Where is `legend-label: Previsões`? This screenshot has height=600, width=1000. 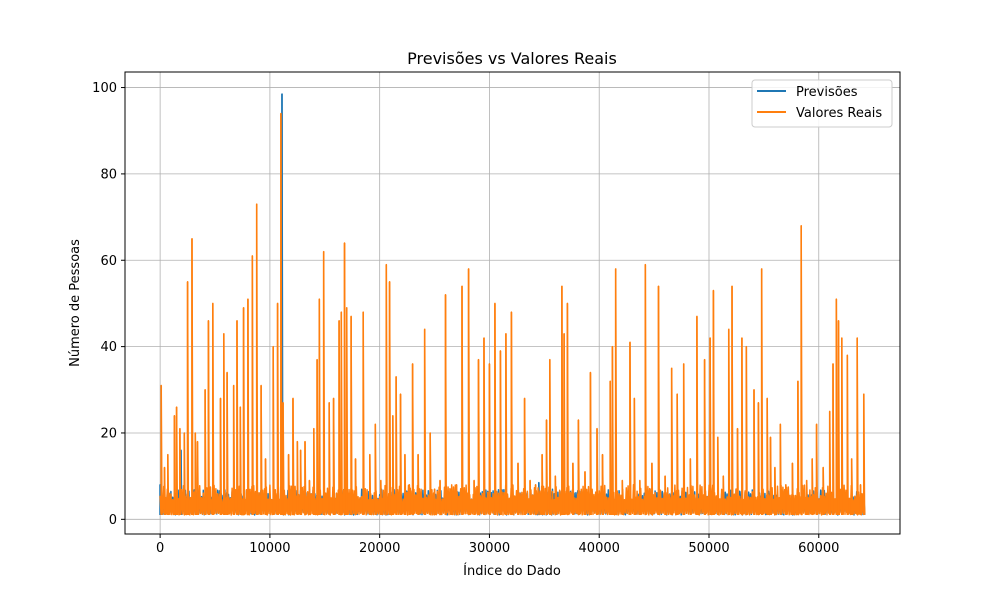
legend-label: Previsões is located at coordinates (827, 92).